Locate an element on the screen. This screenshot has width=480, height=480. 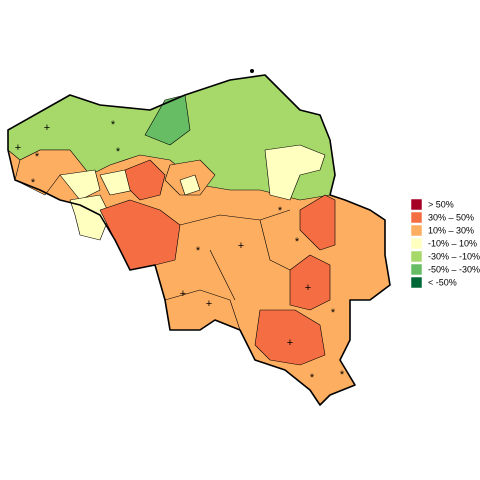
legend-label: 30% – 50% is located at coordinates (451, 217).